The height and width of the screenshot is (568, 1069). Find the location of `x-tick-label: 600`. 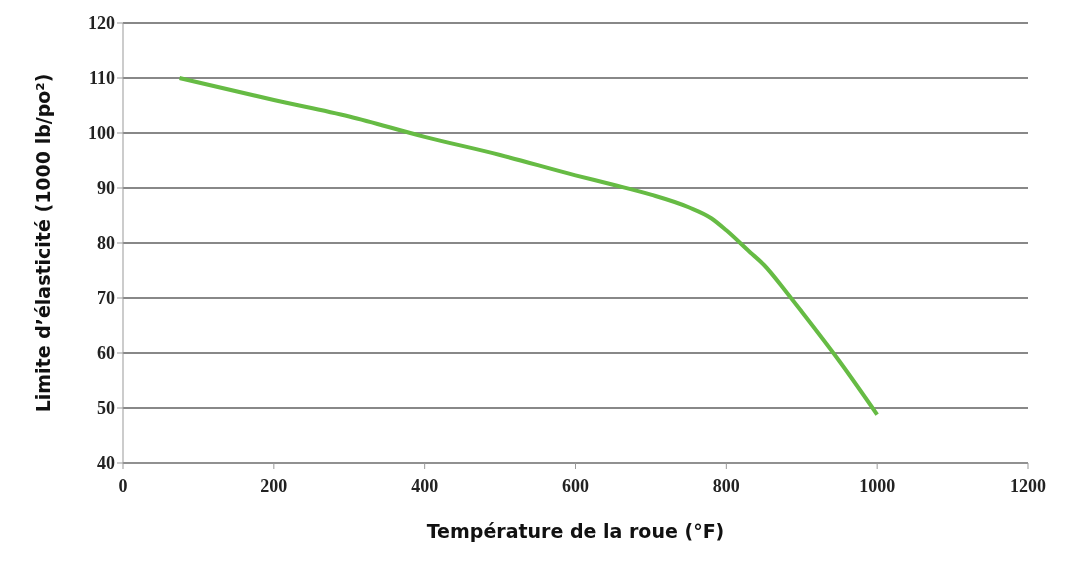

x-tick-label: 600 is located at coordinates (575, 485).